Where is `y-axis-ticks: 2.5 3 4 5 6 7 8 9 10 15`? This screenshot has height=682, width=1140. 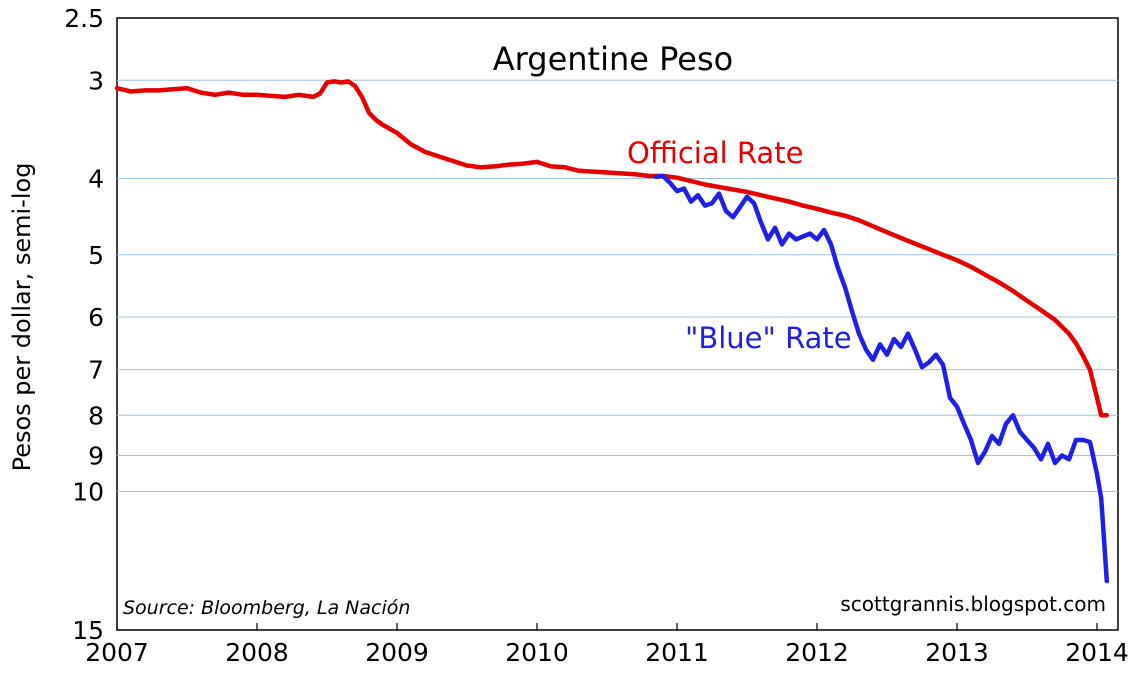
y-axis-ticks: 2.5 3 4 5 6 7 8 9 10 15 is located at coordinates (84, 324).